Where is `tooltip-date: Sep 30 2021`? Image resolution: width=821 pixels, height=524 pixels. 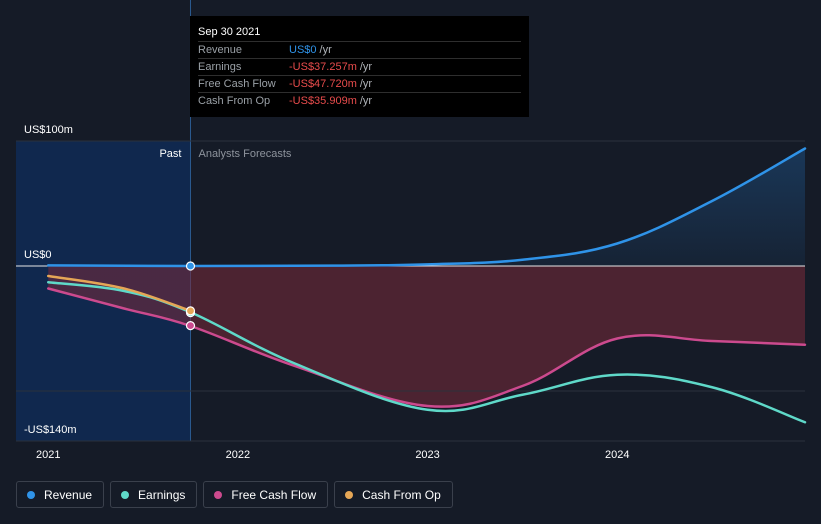 tooltip-date: Sep 30 2021 is located at coordinates (229, 32).